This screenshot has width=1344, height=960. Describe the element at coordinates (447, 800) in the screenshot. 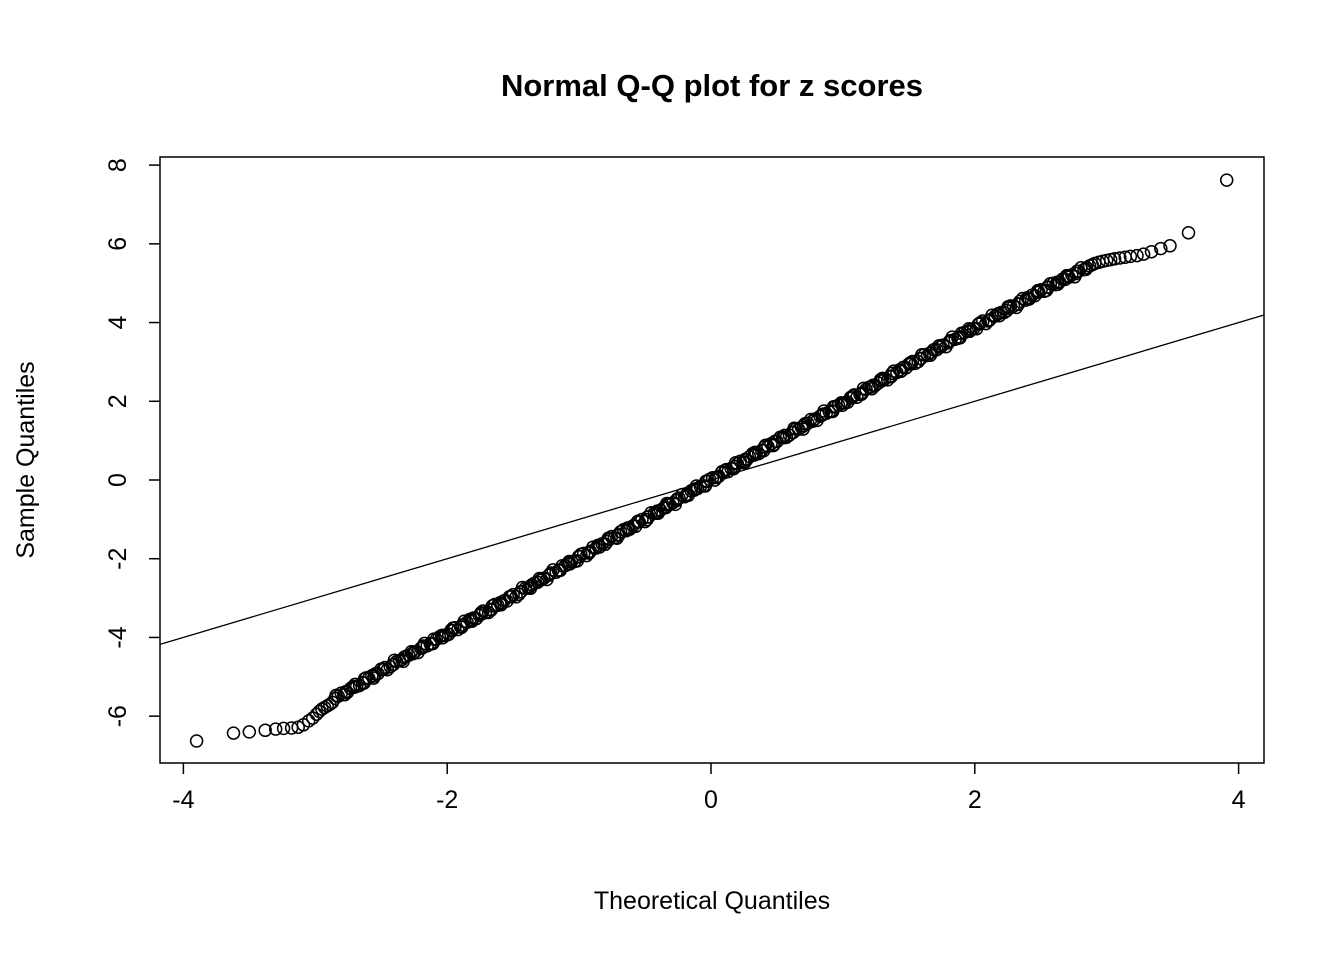

I see `x-tick-label: -2` at that location.